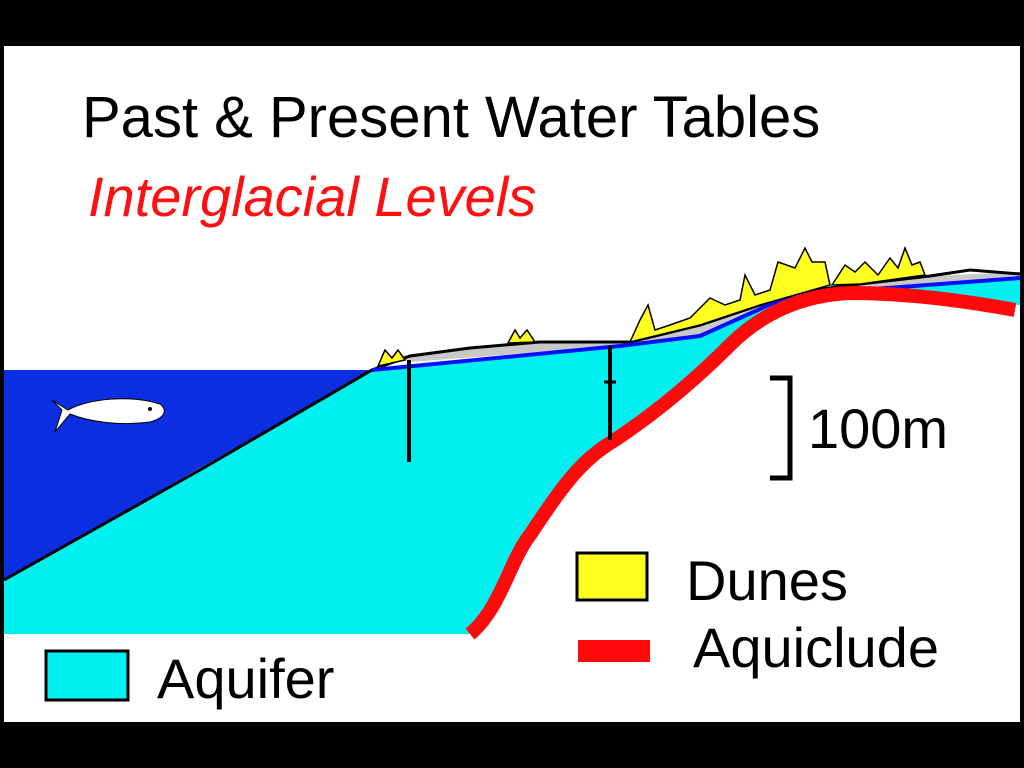 This screenshot has width=1024, height=768. What do you see at coordinates (108, 415) in the screenshot?
I see `fish` at bounding box center [108, 415].